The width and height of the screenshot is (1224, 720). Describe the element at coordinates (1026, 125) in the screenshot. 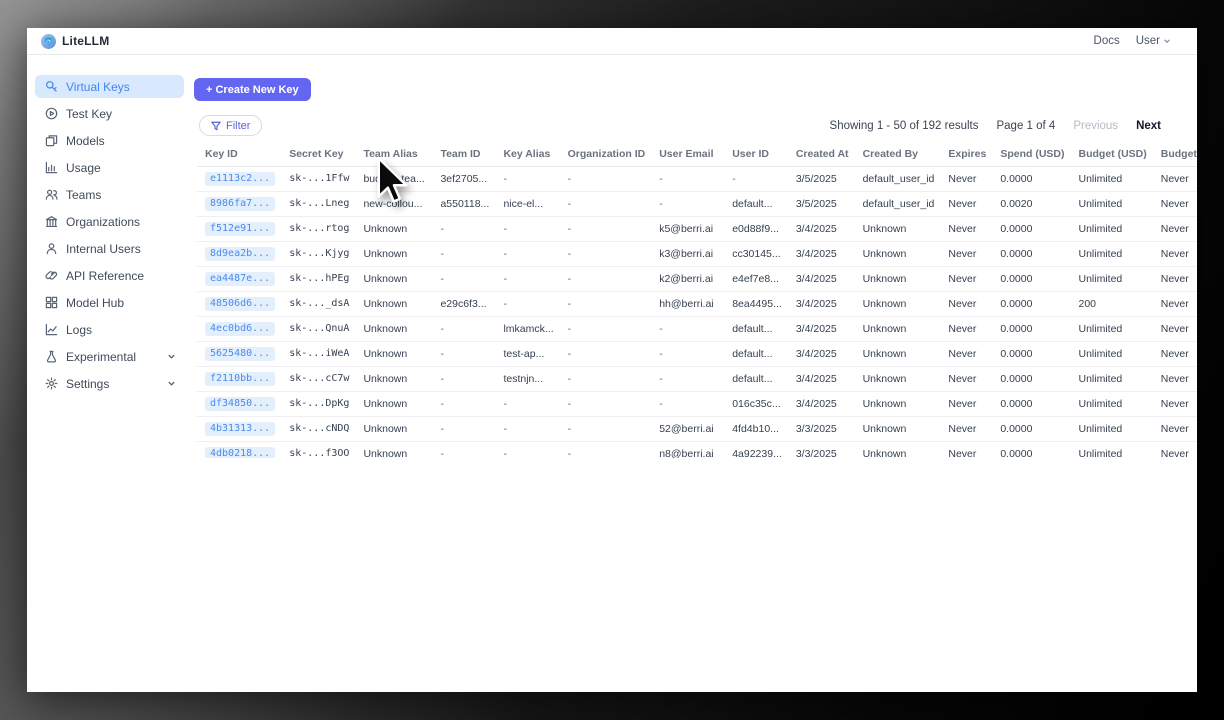

I see `page-indicator: Page 1 of 4` at that location.